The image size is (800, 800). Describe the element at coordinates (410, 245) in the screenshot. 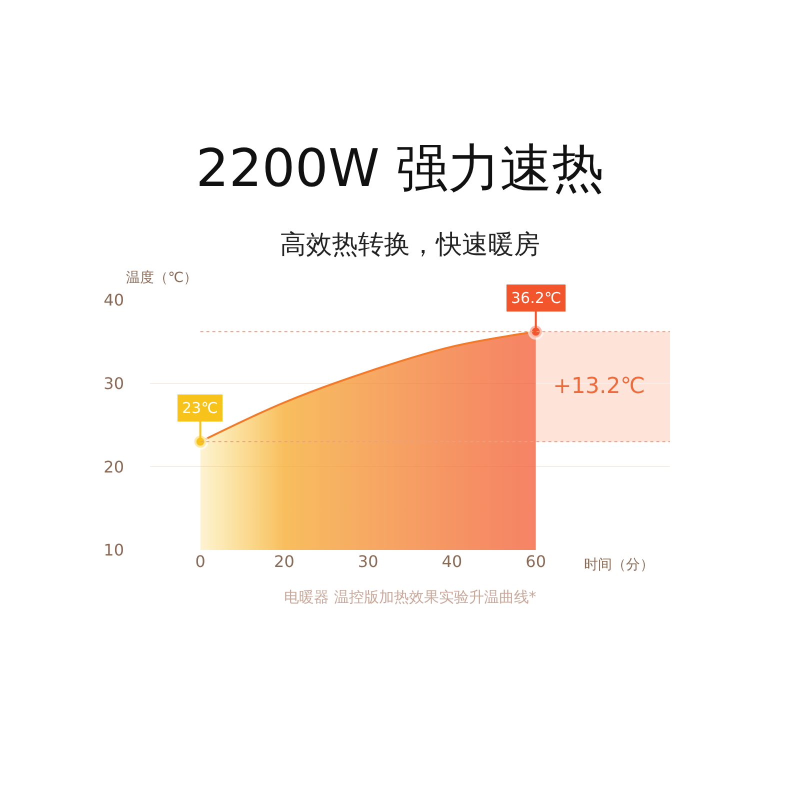

I see `chart-subtitle: 高效热转换，快速暖房` at that location.